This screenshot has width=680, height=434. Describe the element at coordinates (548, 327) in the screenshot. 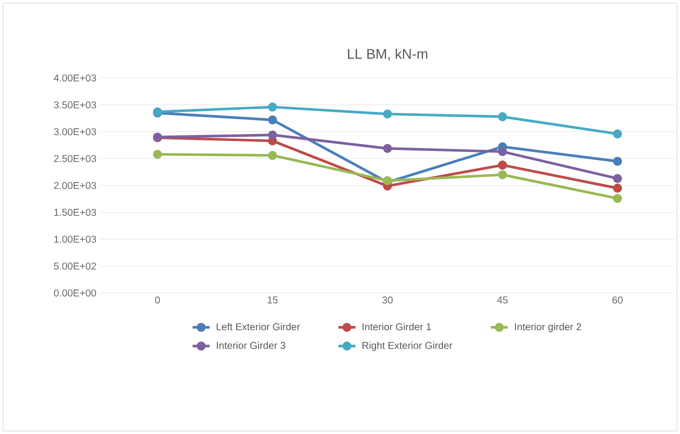

I see `legend-label: Interior girder 2` at that location.